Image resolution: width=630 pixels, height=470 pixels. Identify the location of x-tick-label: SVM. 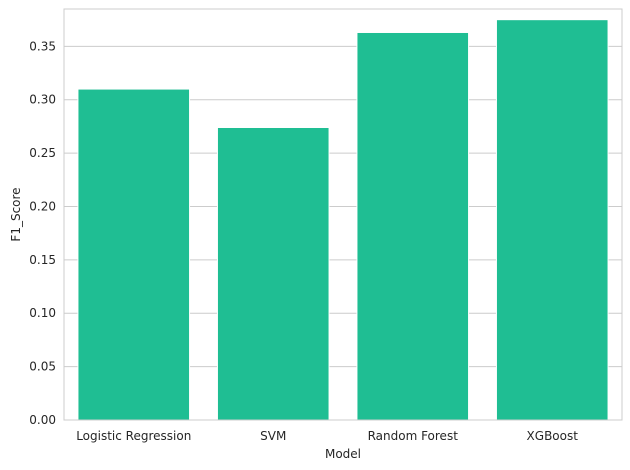
(273, 436).